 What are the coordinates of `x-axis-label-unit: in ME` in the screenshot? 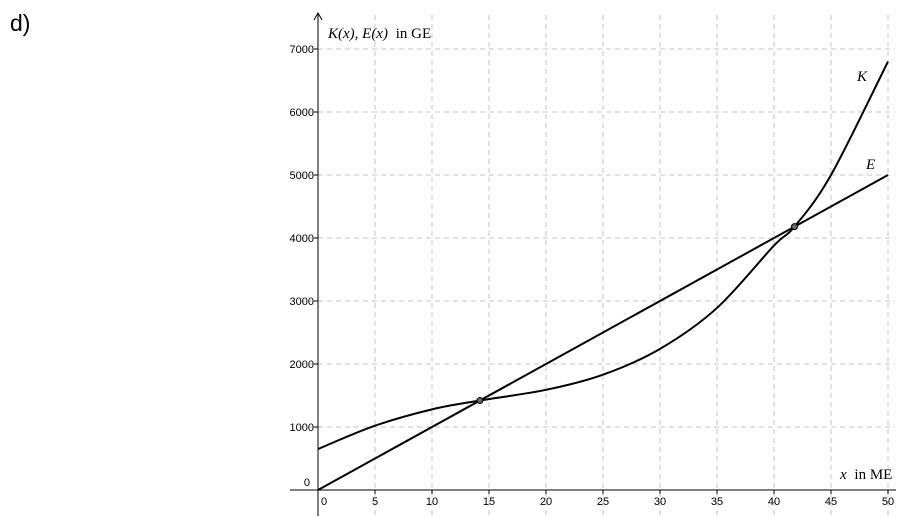 It's located at (873, 475).